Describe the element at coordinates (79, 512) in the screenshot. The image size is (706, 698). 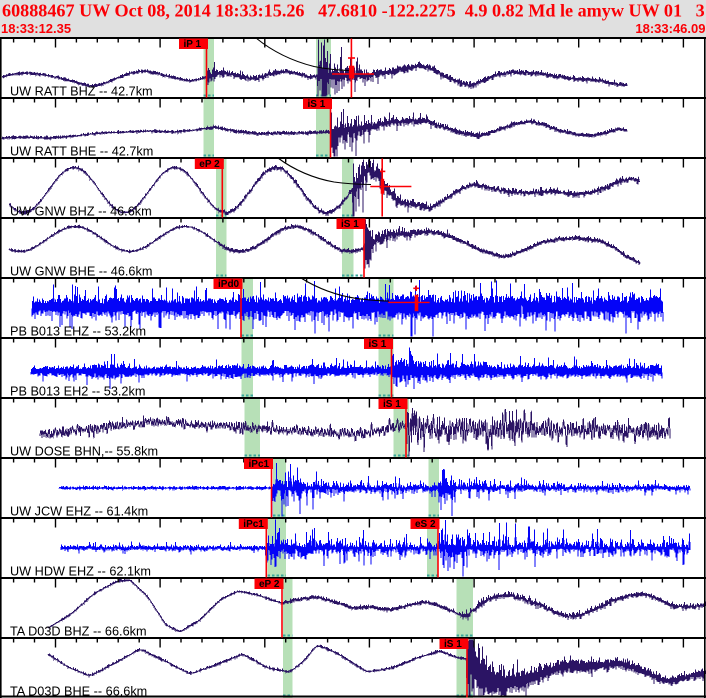
I see `svg-text: UW JCW EHZ -- 61.4km` at that location.